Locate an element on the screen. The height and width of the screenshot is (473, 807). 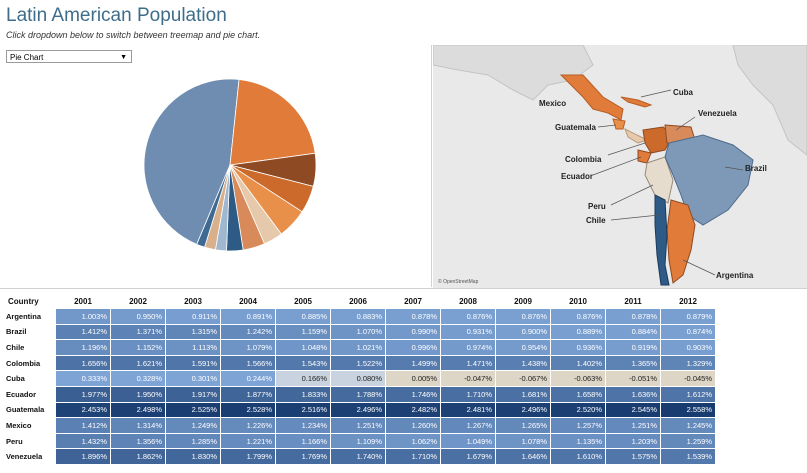
table-cell: 1.196% is located at coordinates (83, 347).